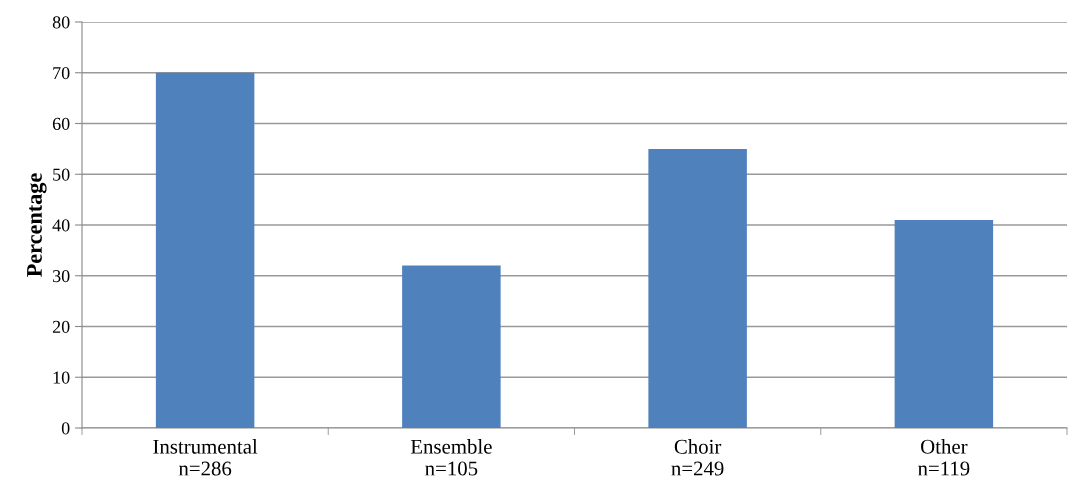 The height and width of the screenshot is (499, 1081). I want to click on y-tick-label: 60, so click(61, 123).